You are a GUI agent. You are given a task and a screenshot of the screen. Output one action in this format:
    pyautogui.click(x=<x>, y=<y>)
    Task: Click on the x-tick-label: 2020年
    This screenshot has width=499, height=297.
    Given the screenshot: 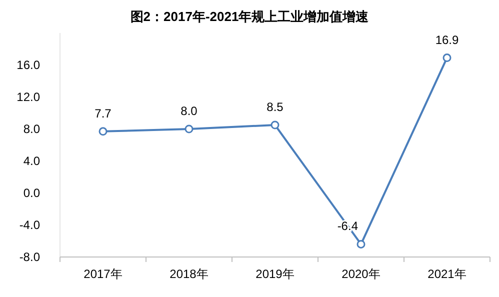 What is the action you would take?
    pyautogui.click(x=361, y=274)
    